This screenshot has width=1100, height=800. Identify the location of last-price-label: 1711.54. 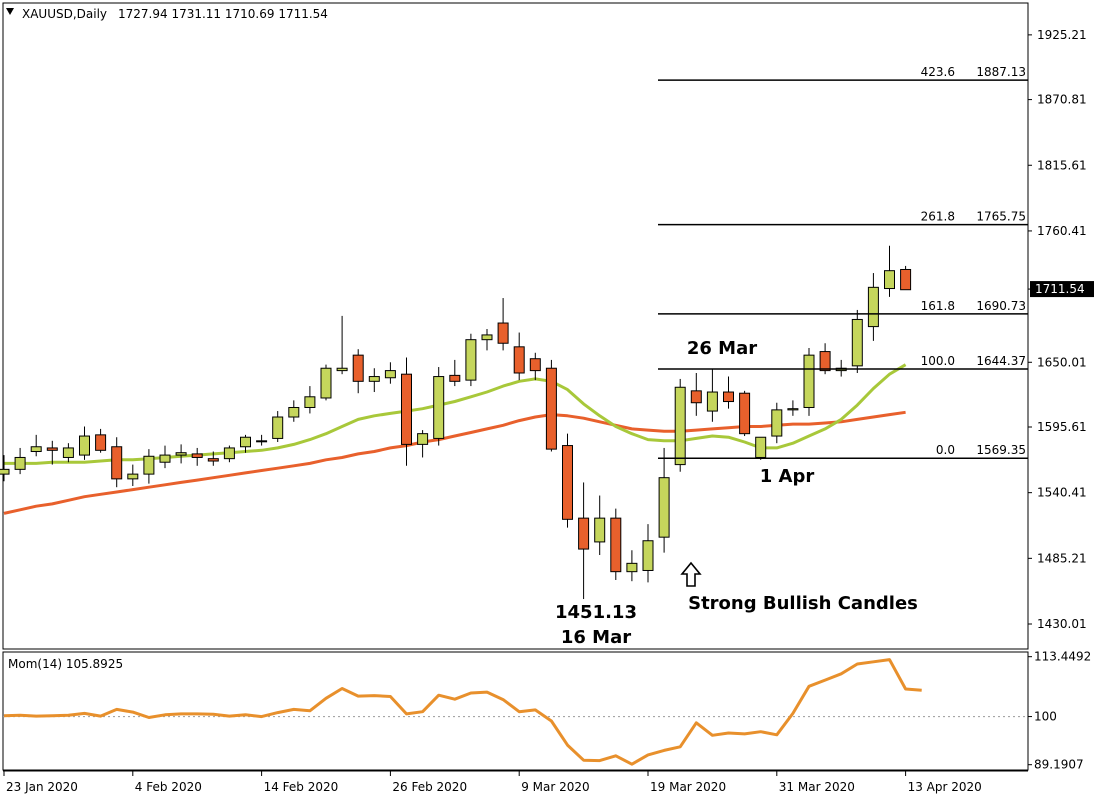
(1060, 289).